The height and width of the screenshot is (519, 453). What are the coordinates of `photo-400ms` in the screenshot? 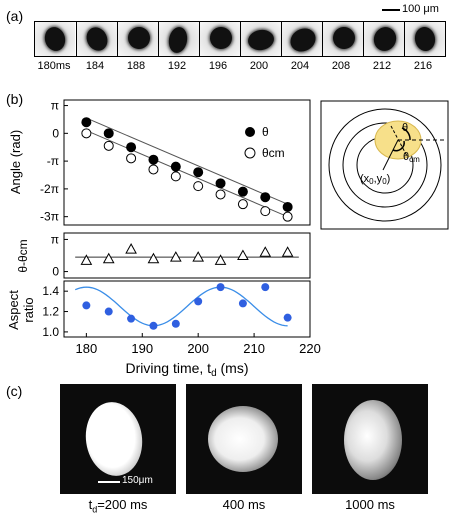 It's located at (244, 439).